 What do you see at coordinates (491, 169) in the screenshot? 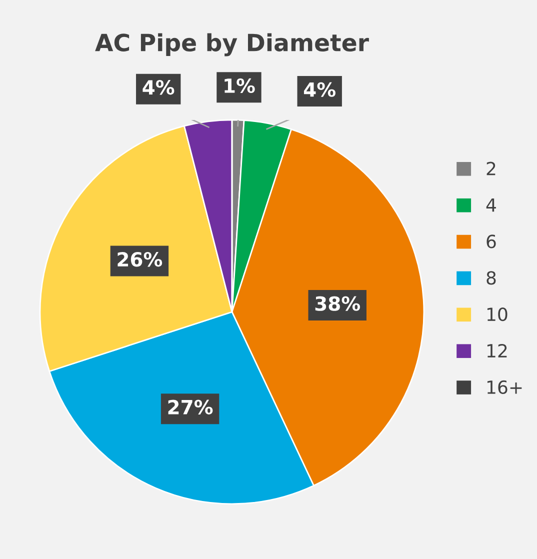
I see `legend-label: 2` at bounding box center [491, 169].